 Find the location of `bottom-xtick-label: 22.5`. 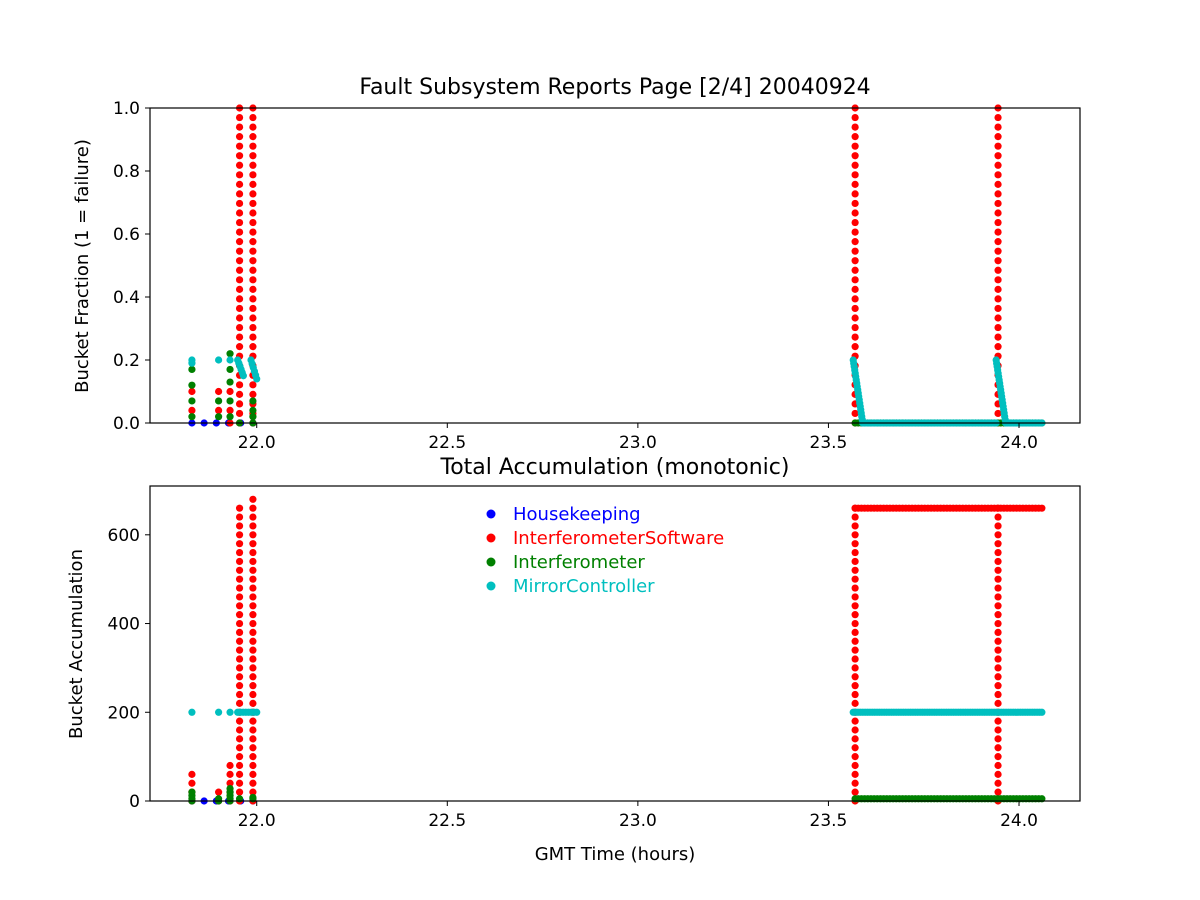

bottom-xtick-label: 22.5 is located at coordinates (447, 821).